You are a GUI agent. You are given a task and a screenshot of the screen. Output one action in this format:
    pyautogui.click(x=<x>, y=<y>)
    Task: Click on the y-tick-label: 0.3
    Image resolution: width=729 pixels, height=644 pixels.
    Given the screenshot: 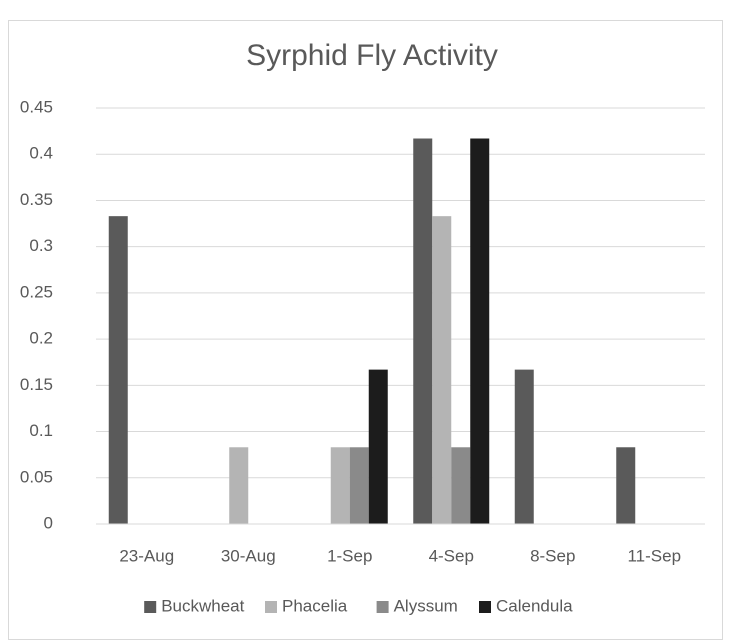 What is the action you would take?
    pyautogui.click(x=41, y=245)
    